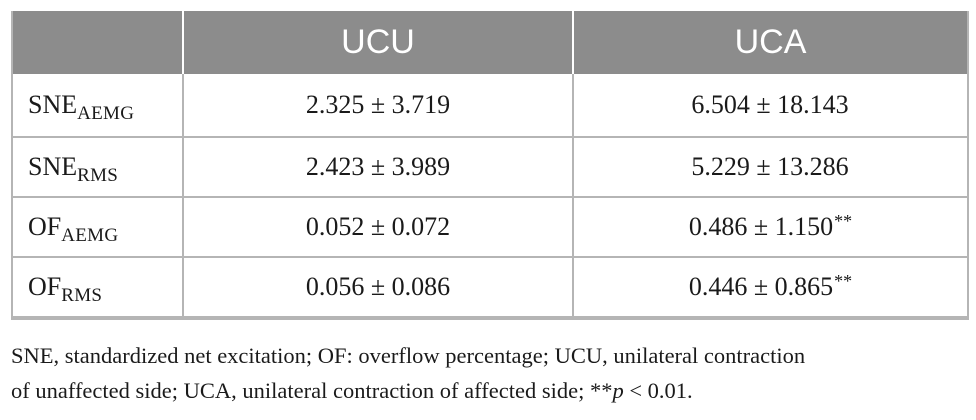 This screenshot has height=420, width=976. I want to click on header-row: UCU UCA, so click(490, 42).